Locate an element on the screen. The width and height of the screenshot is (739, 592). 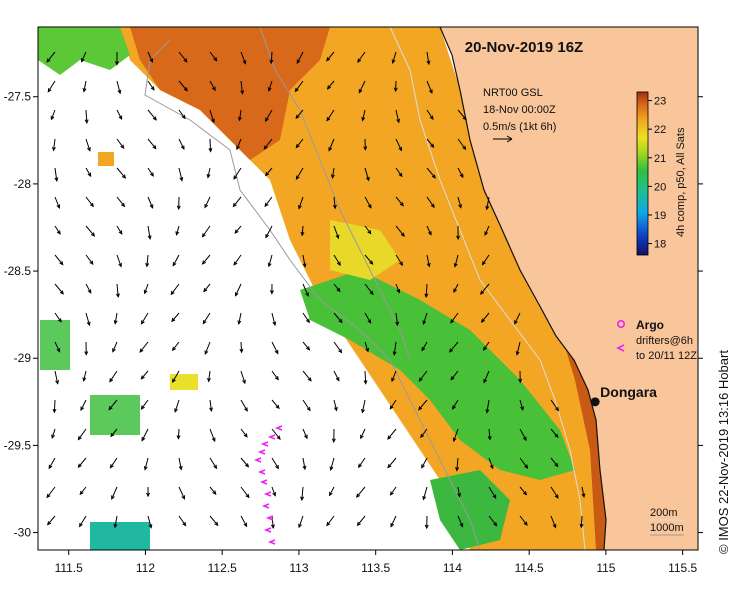
x-tick-label: 112 is located at coordinates (145, 568).